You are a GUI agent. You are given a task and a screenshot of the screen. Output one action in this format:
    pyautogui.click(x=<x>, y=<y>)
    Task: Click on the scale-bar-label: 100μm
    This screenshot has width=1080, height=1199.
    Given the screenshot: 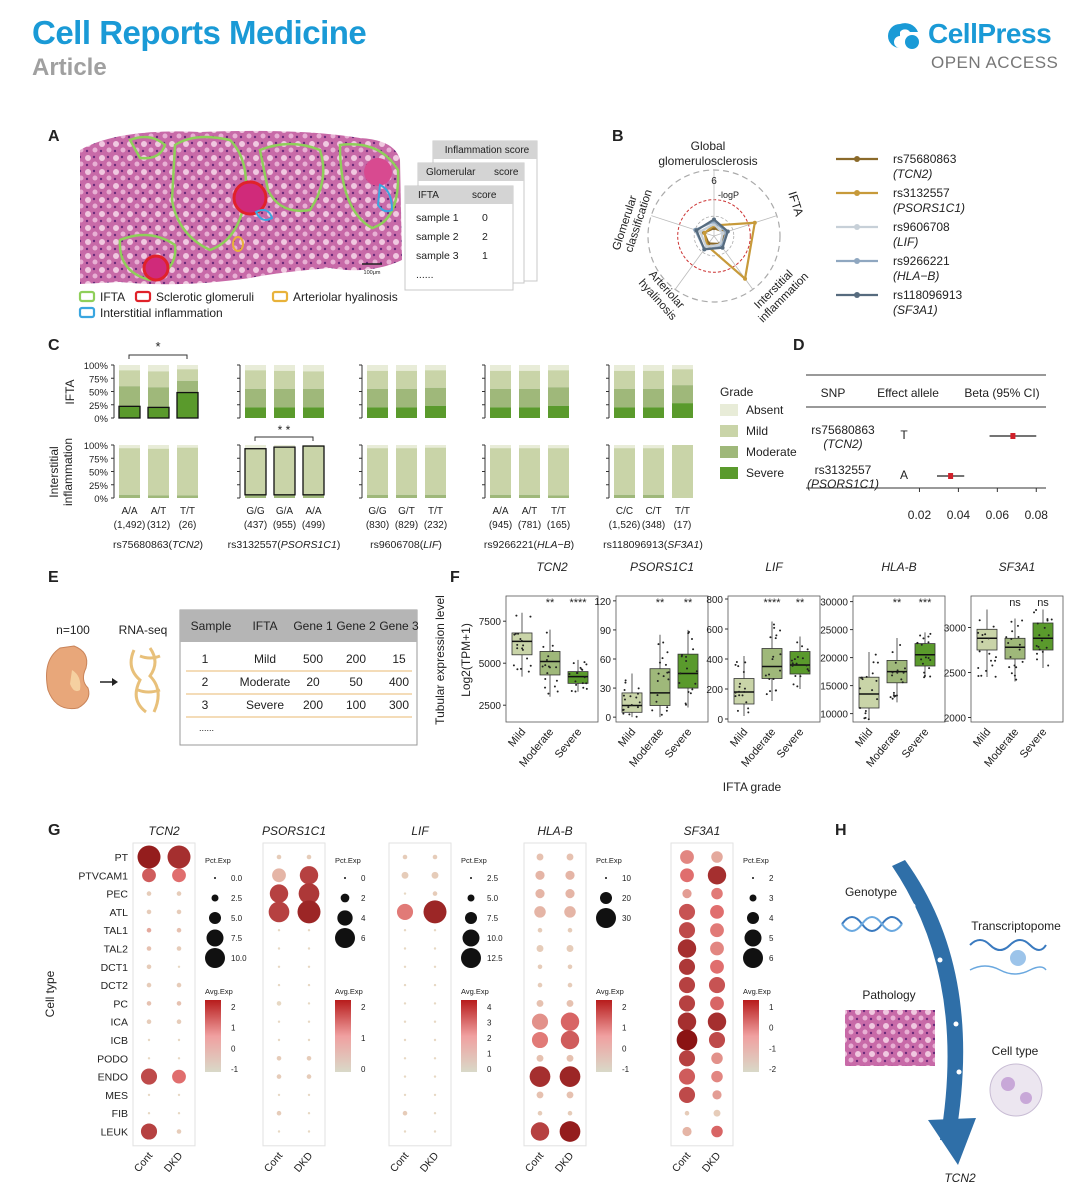 What is the action you would take?
    pyautogui.click(x=372, y=273)
    